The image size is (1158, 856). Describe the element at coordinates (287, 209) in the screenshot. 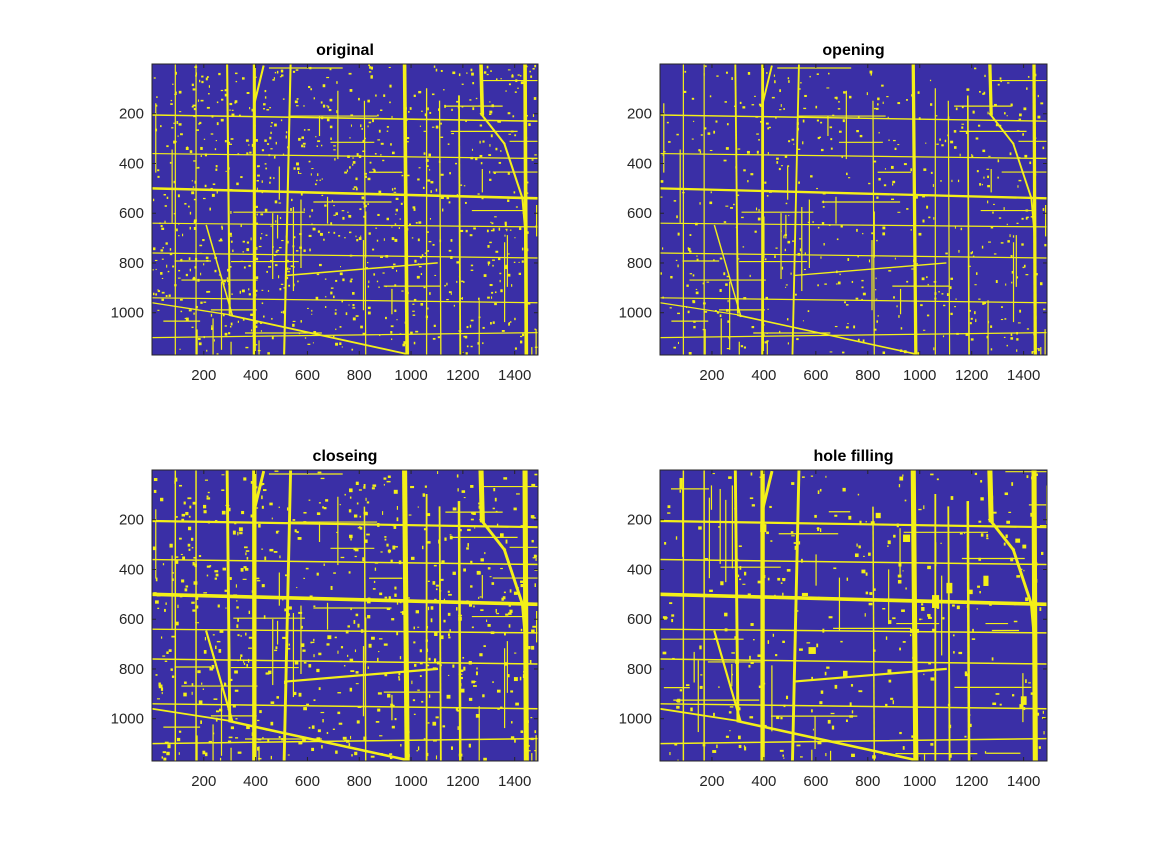

I see `road-segment` at that location.